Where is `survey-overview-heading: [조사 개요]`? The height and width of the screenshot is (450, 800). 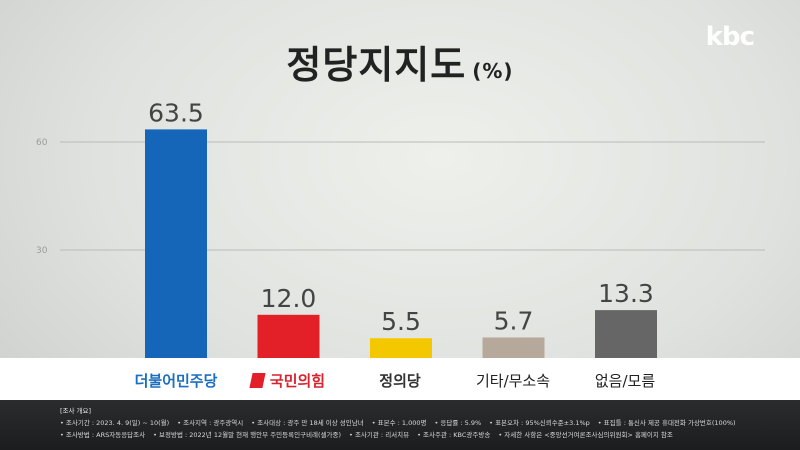
survey-overview-heading: [조사 개요] is located at coordinates (76, 411).